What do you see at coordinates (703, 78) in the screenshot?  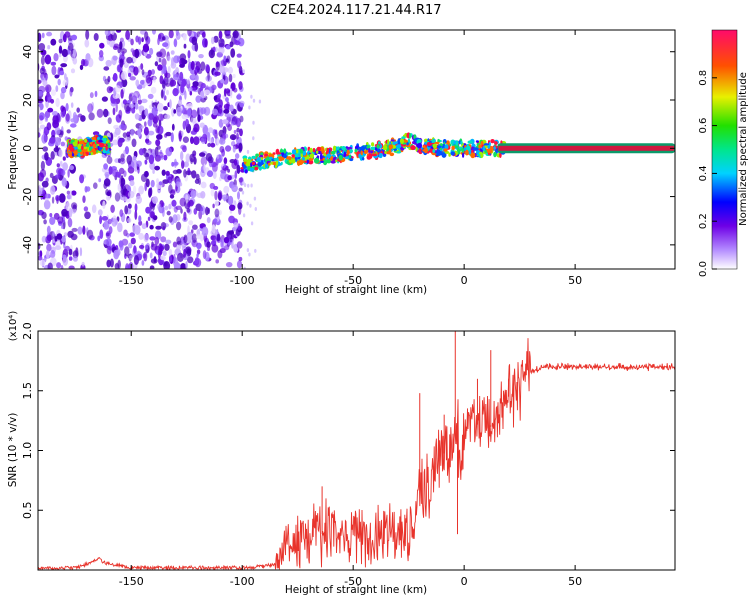 I see `colorbar-tick-label: 0.8` at bounding box center [703, 78].